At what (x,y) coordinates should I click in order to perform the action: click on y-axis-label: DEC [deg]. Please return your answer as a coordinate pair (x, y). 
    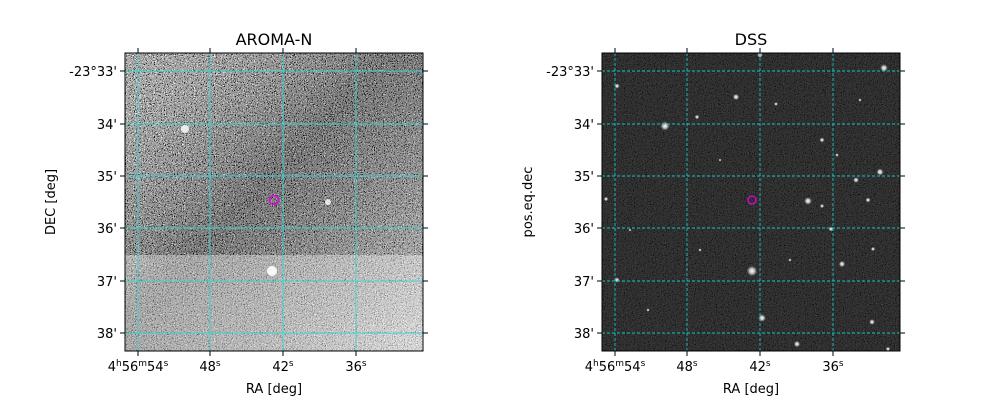
    Looking at the image, I should click on (51, 202).